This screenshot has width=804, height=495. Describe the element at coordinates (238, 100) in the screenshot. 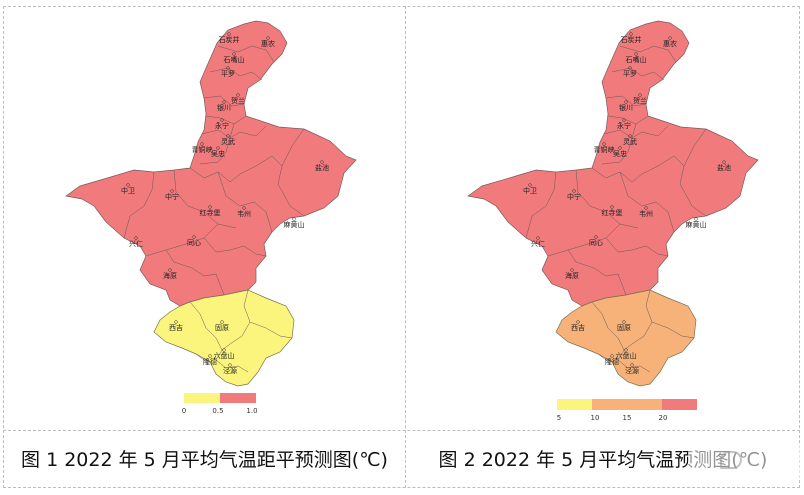

I see `place-label: 贺兰` at that location.